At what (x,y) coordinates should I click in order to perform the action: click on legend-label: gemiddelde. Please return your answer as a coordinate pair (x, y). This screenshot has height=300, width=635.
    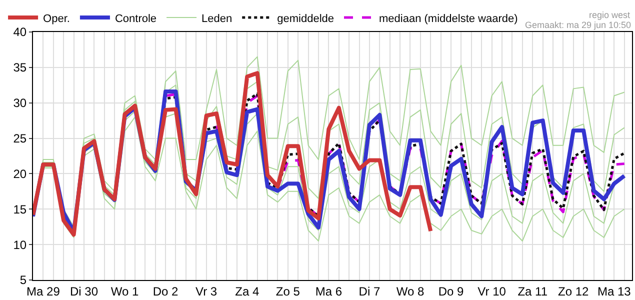
    Looking at the image, I should click on (305, 18).